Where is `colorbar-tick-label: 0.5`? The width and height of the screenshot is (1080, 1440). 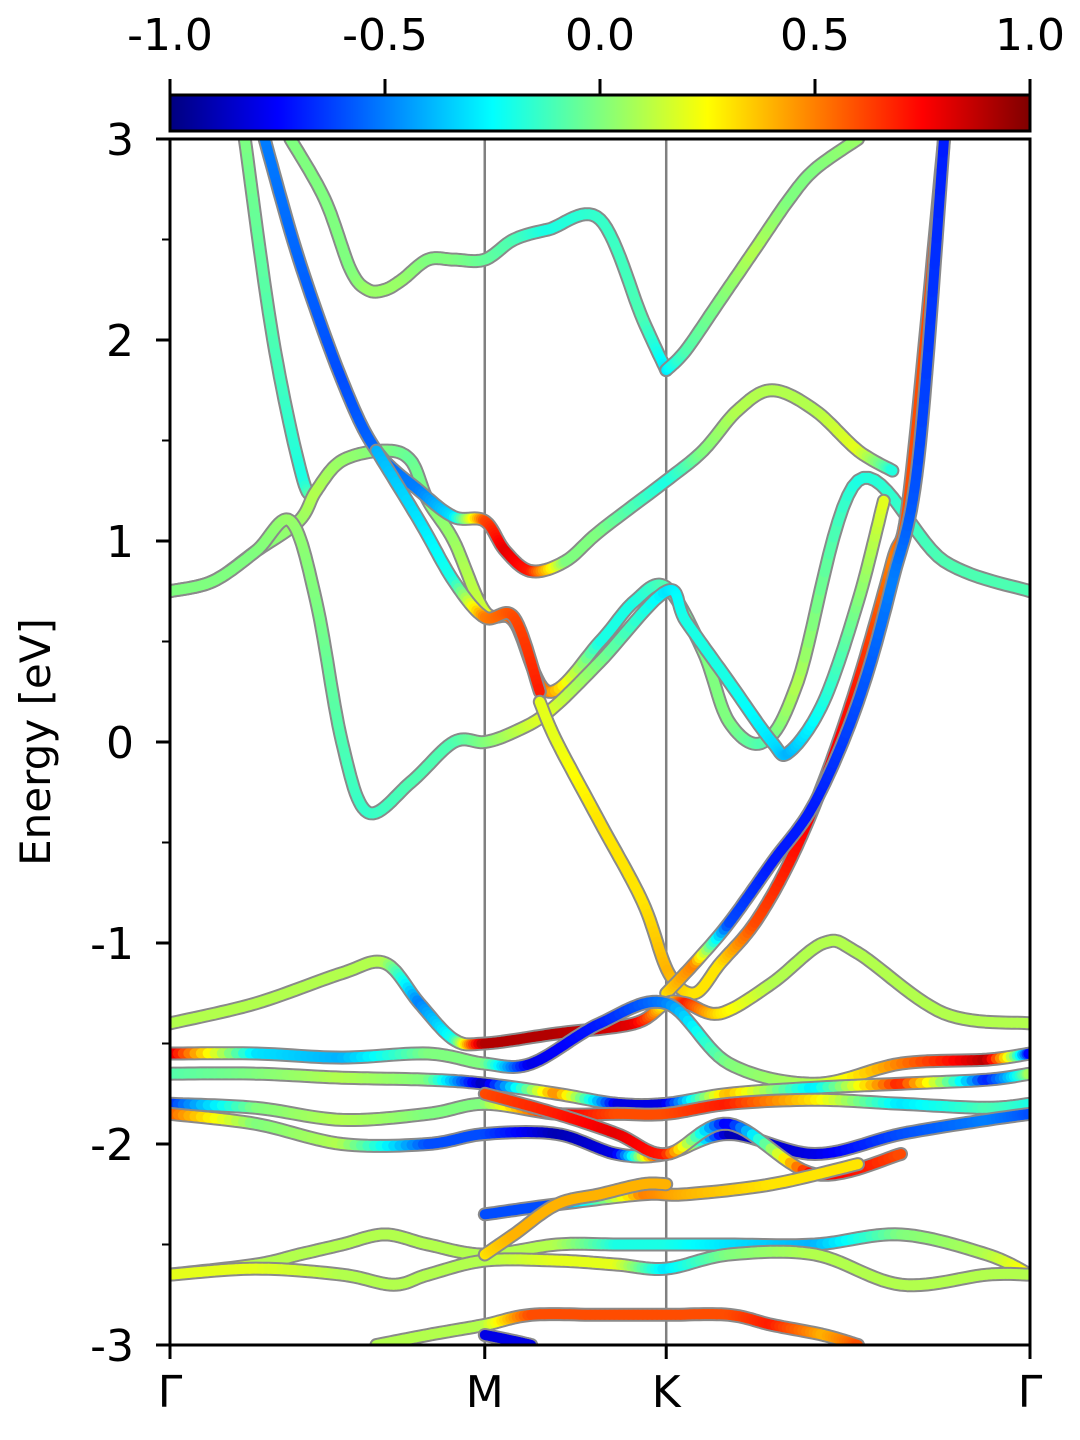
colorbar-tick-label: 0.5 is located at coordinates (815, 35).